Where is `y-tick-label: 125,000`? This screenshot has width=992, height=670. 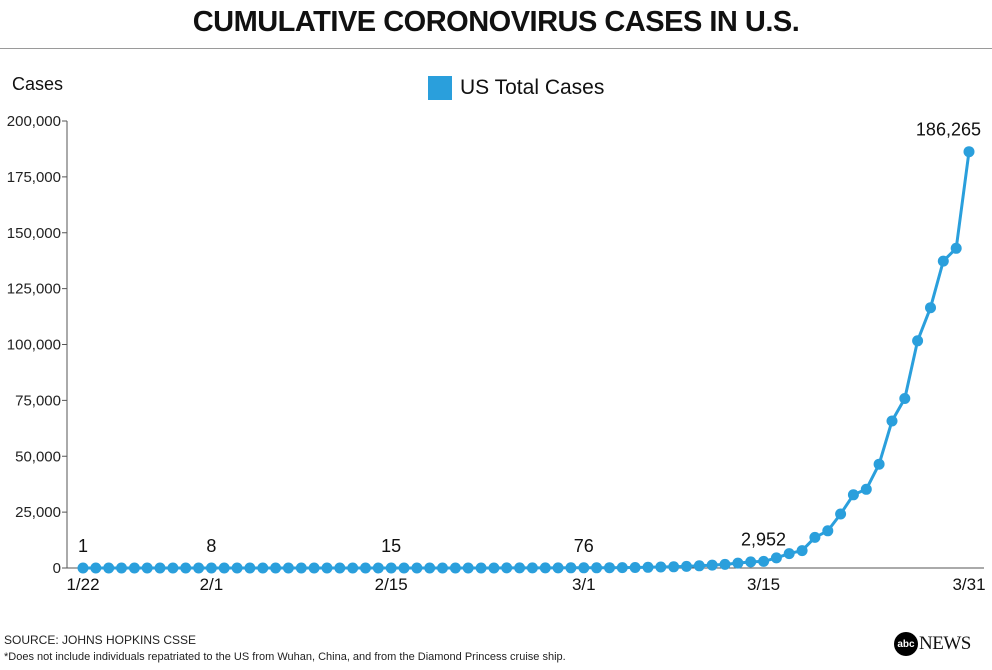 y-tick-label: 125,000 is located at coordinates (34, 289).